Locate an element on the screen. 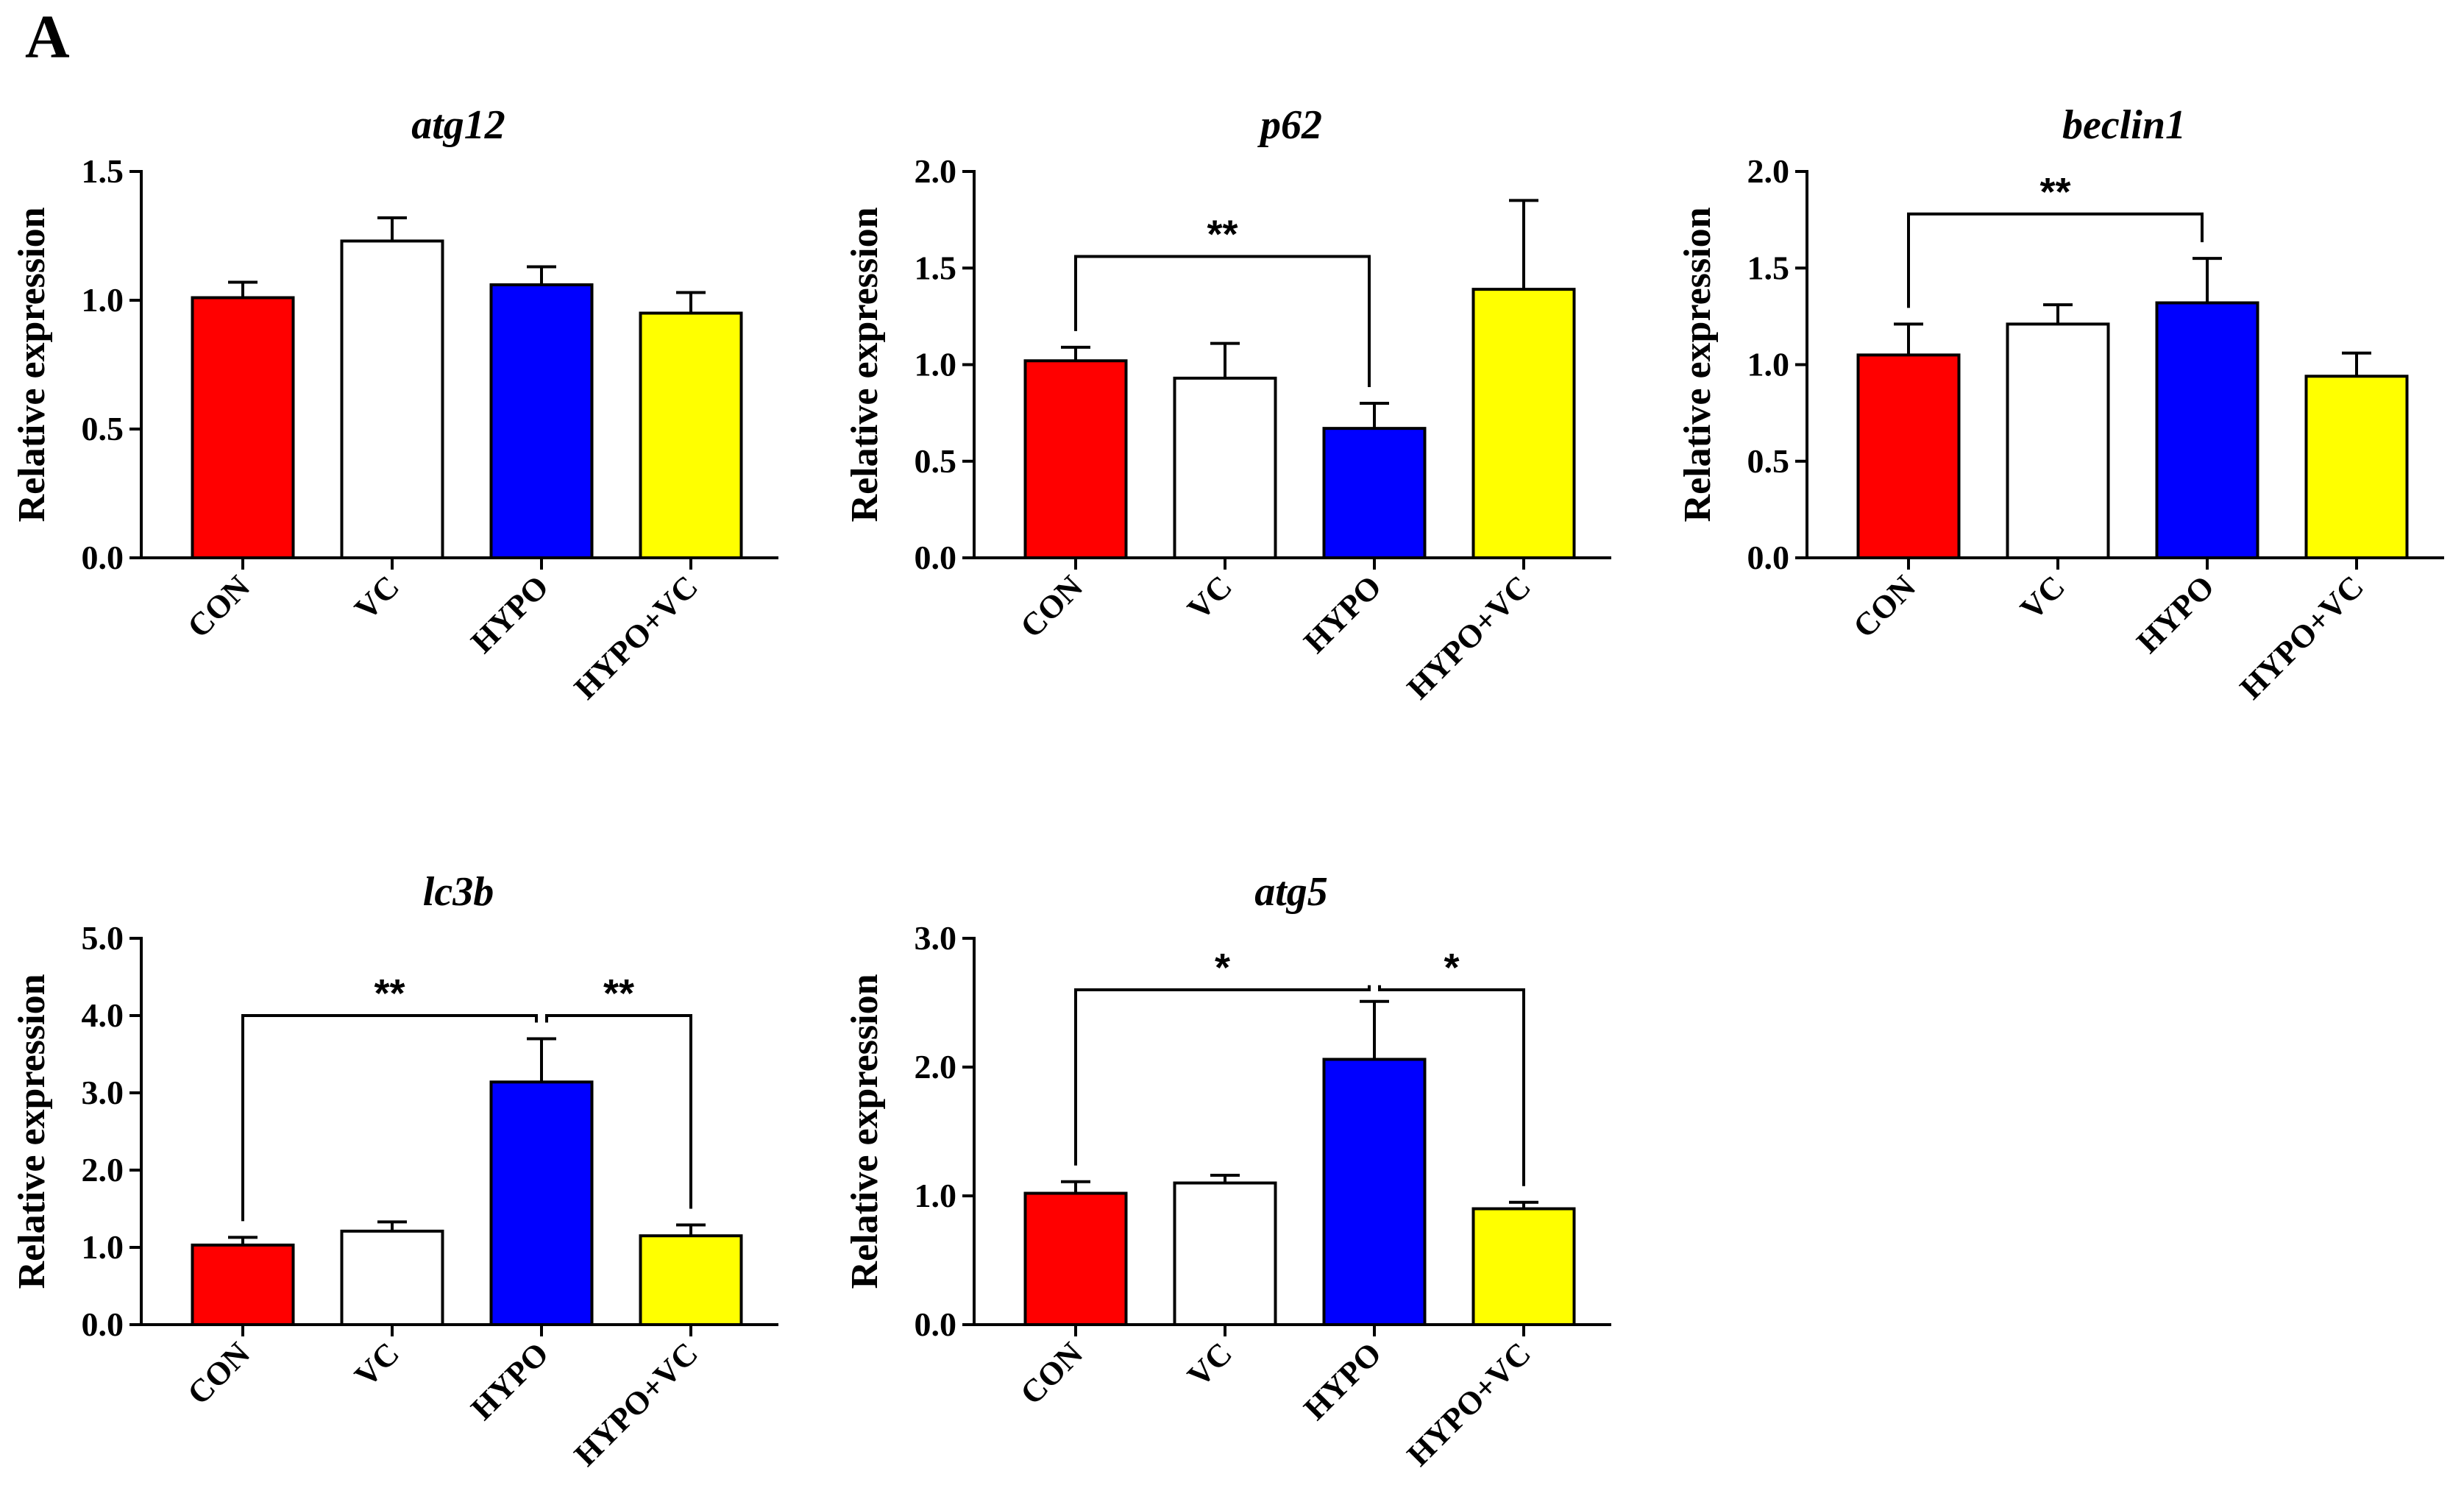  panel-letter: A is located at coordinates (47, 37).